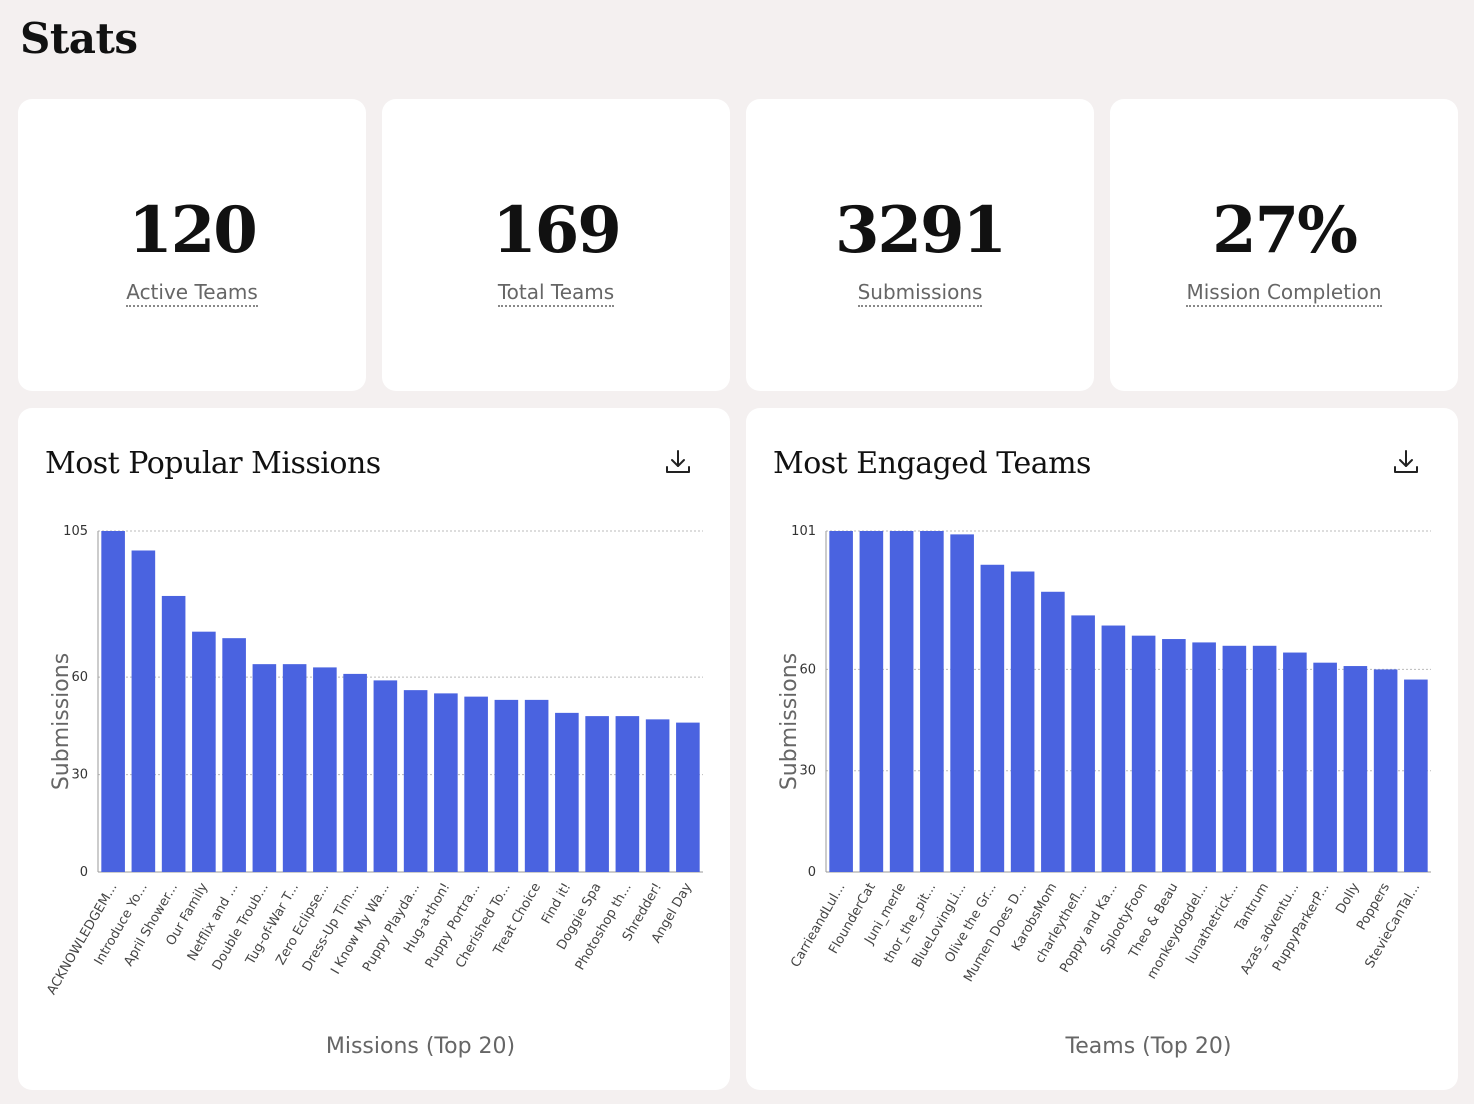  Describe the element at coordinates (75, 531) in the screenshot. I see `y-tick-label: 105` at that location.